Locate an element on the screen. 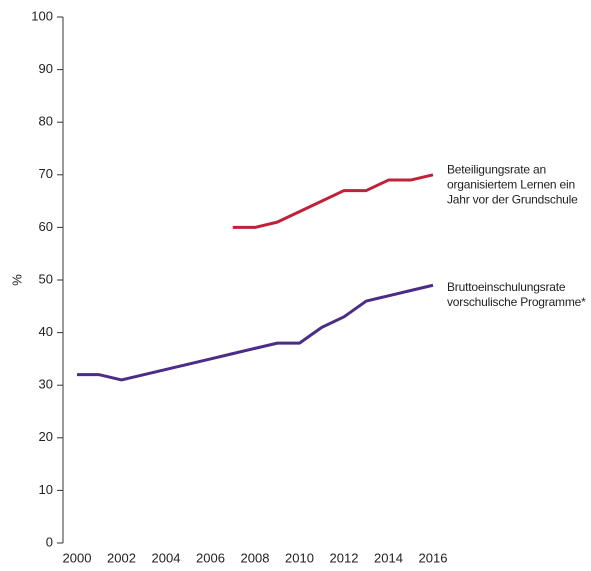 Image resolution: width=591 pixels, height=571 pixels. x-tick-label: 2012 is located at coordinates (344, 557).